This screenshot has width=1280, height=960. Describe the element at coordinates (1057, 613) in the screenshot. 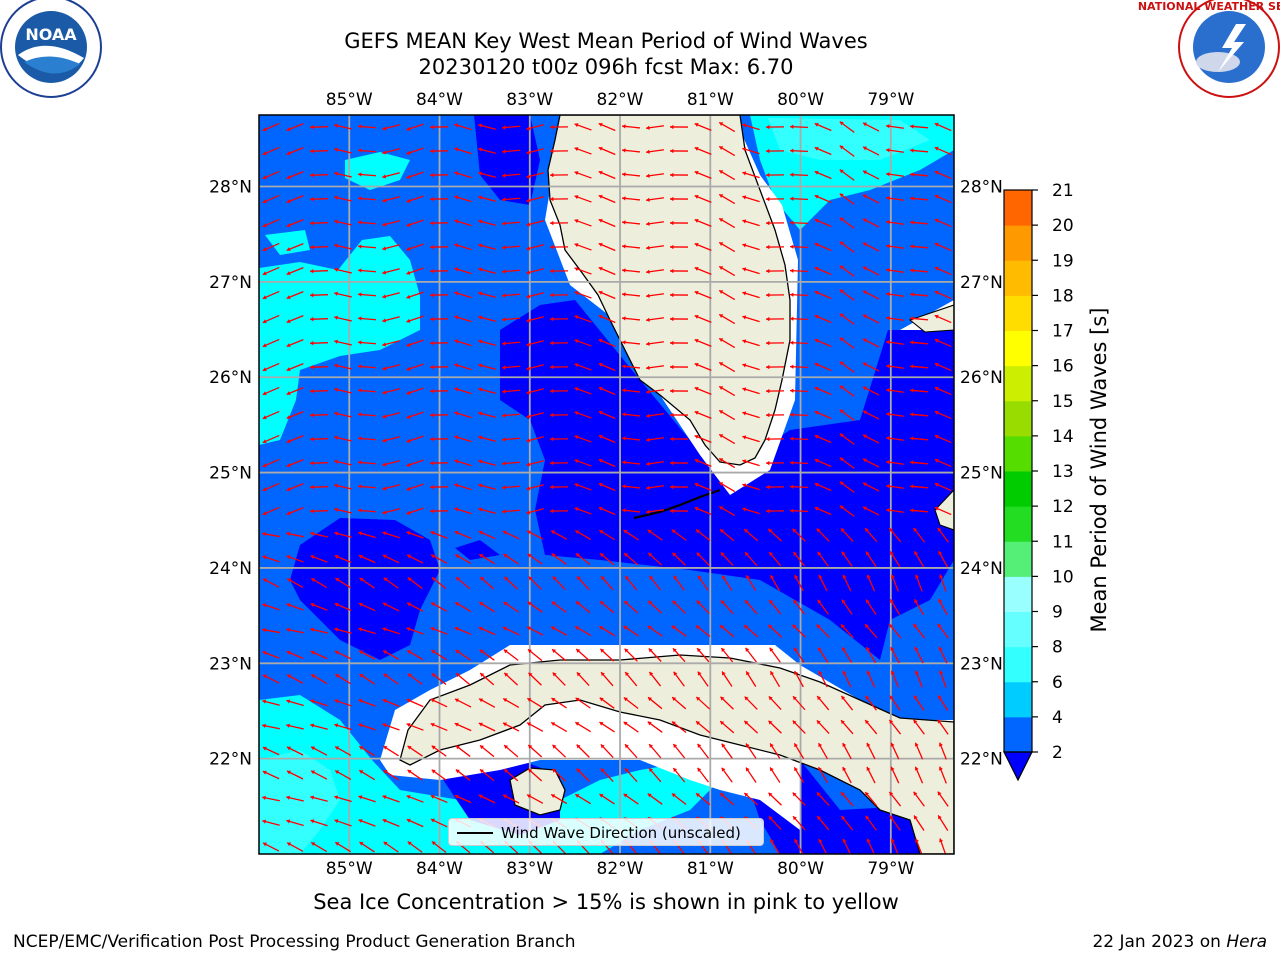

I see `colorbar-tick-label: 9` at that location.